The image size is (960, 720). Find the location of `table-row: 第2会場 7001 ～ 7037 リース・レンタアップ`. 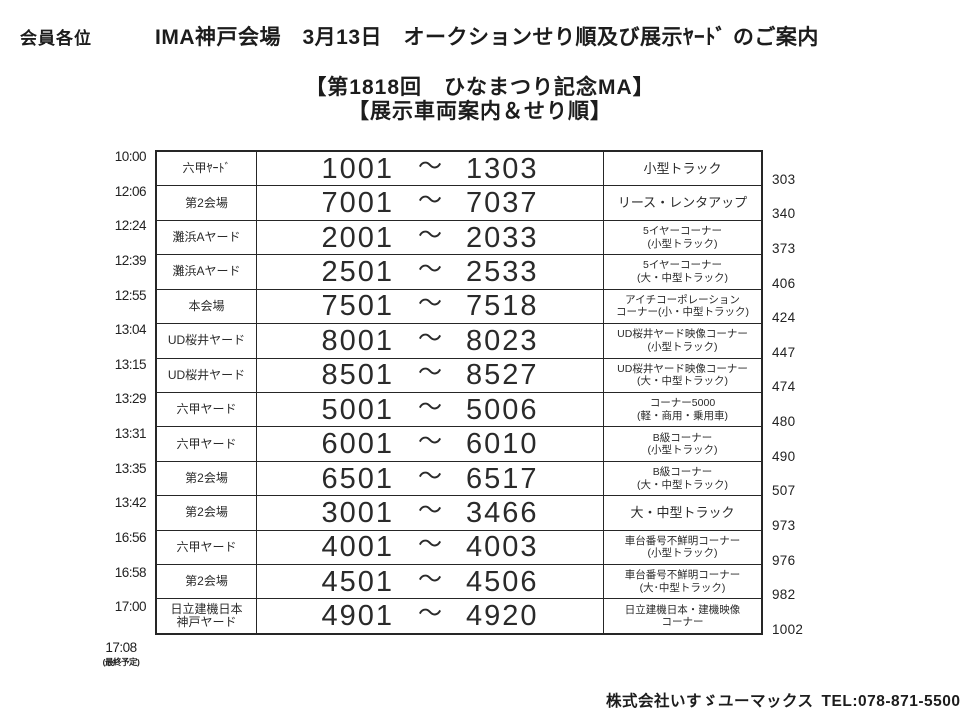

table-row: 第2会場 7001 ～ 7037 リース・レンタアップ is located at coordinates (459, 203).